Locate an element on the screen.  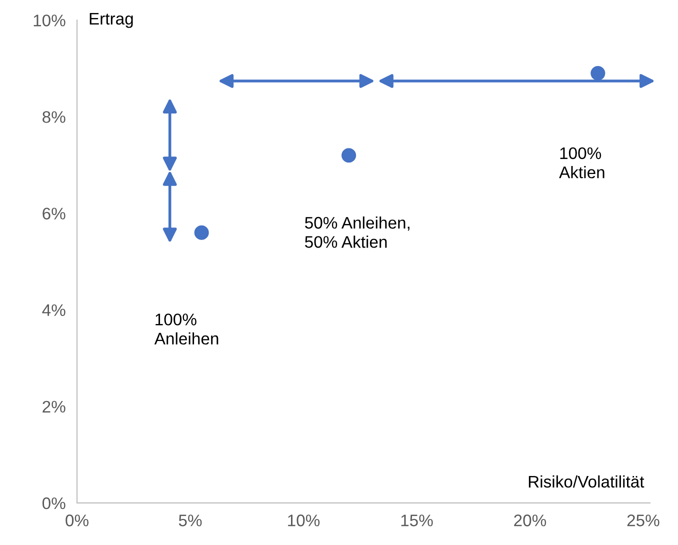
y-tick-label: 8% is located at coordinates (54, 117).